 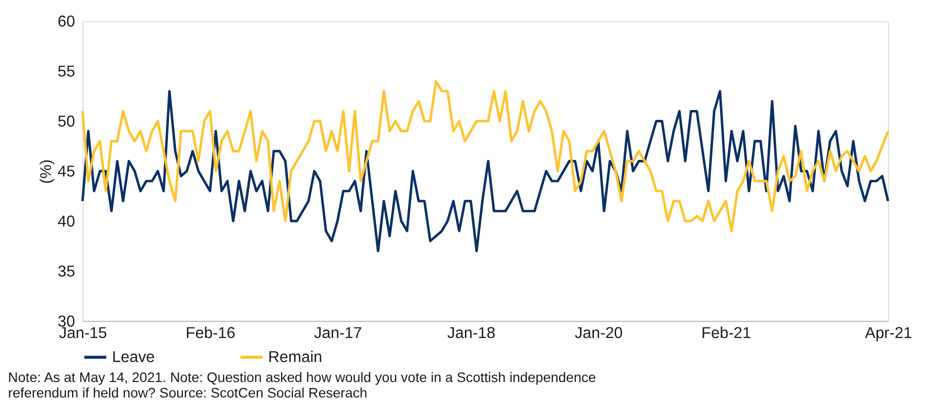 What do you see at coordinates (888, 333) in the screenshot?
I see `x-tick-label: Apr-21` at bounding box center [888, 333].